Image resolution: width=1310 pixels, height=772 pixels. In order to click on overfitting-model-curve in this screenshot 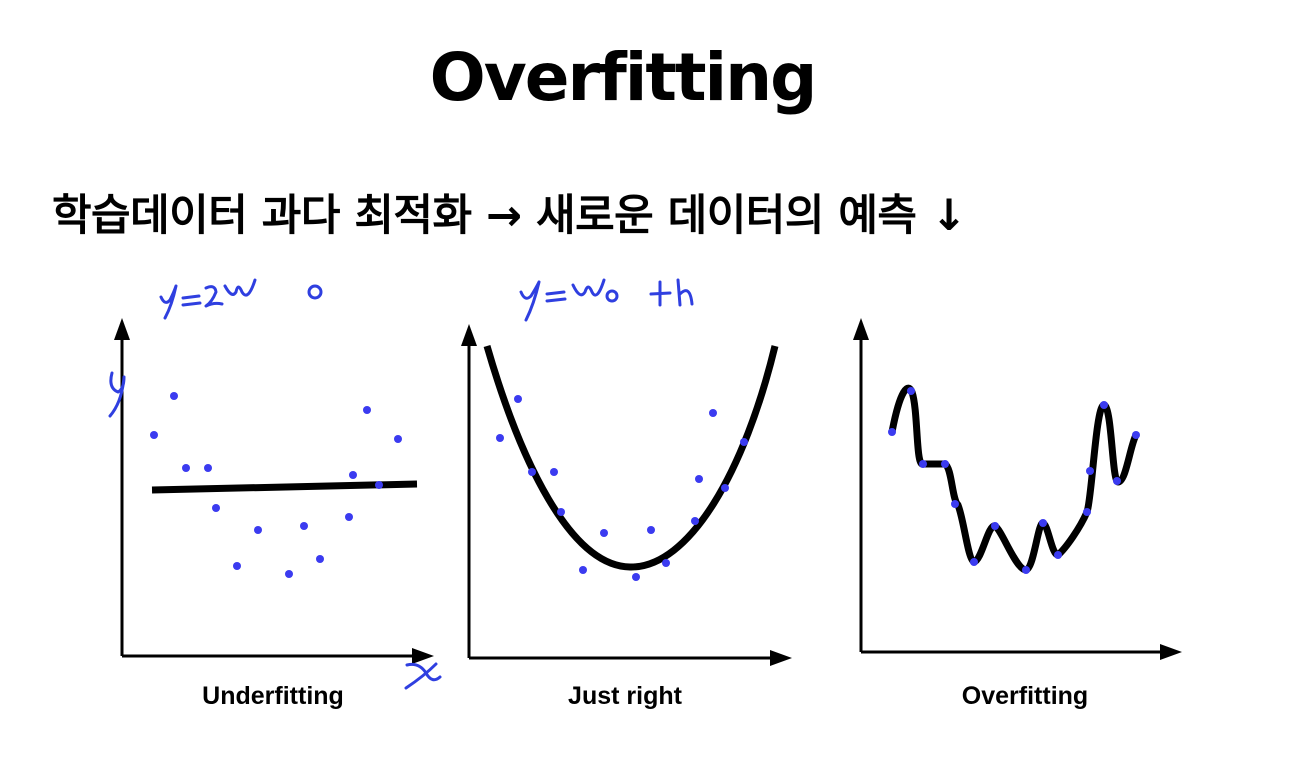, I will do `click(1014, 479)`.